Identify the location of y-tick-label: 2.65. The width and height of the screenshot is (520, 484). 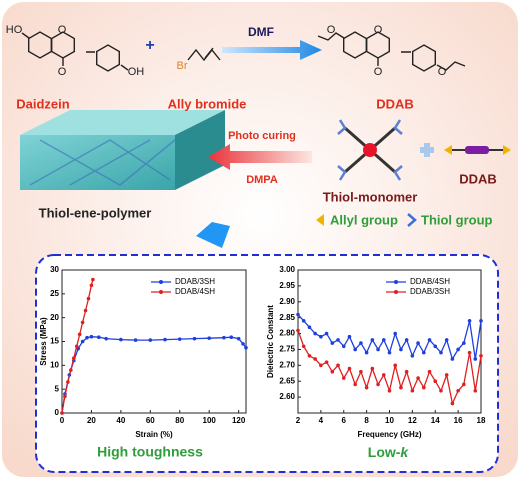
(287, 380).